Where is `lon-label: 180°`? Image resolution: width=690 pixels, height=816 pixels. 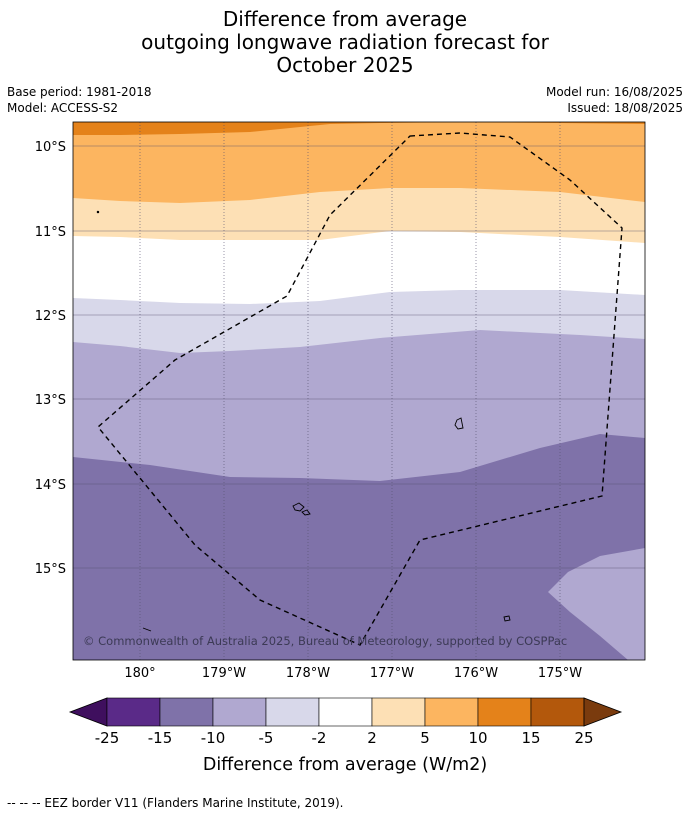
lon-label: 180° is located at coordinates (139, 673).